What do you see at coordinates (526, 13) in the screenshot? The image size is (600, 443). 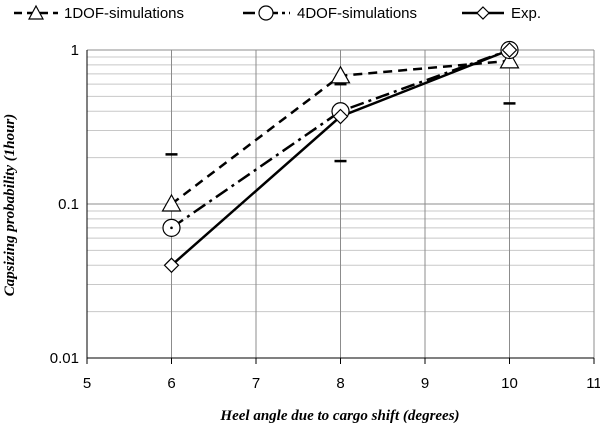 I see `legend-label-exp: Exp.` at bounding box center [526, 13].